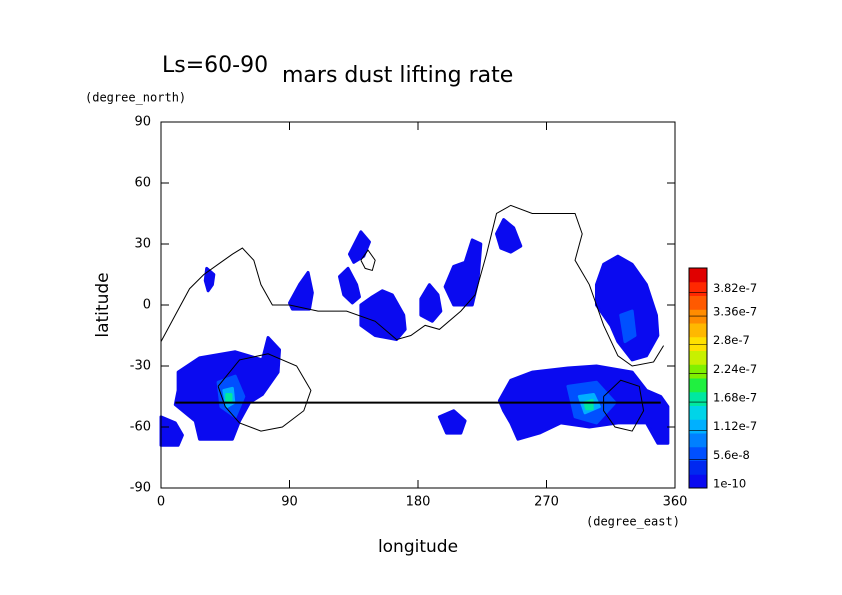 The width and height of the screenshot is (842, 595). I want to click on annotation: Ls=60-90, so click(215, 65).